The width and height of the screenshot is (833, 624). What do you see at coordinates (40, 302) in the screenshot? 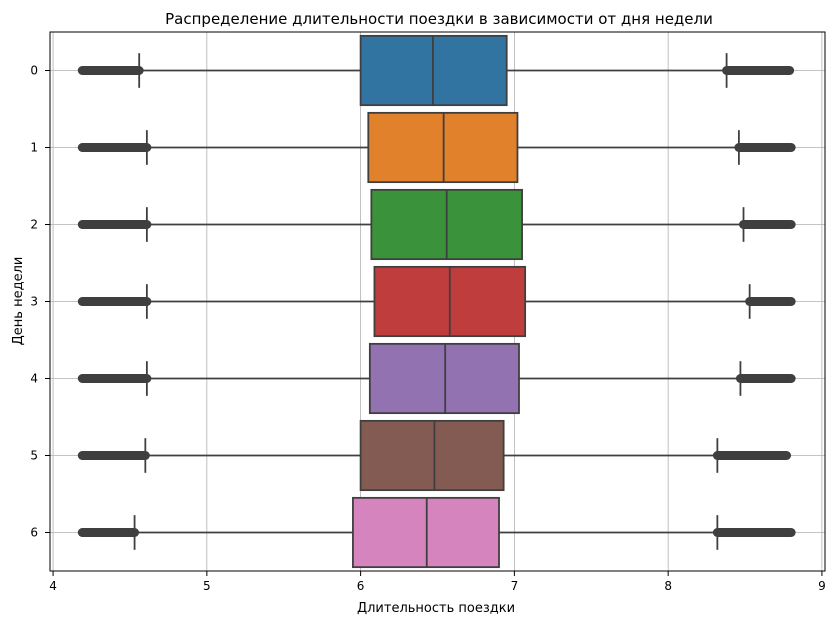
I see `y-axis-ticks: 0 1 2 3 4 5 6` at bounding box center [40, 302].